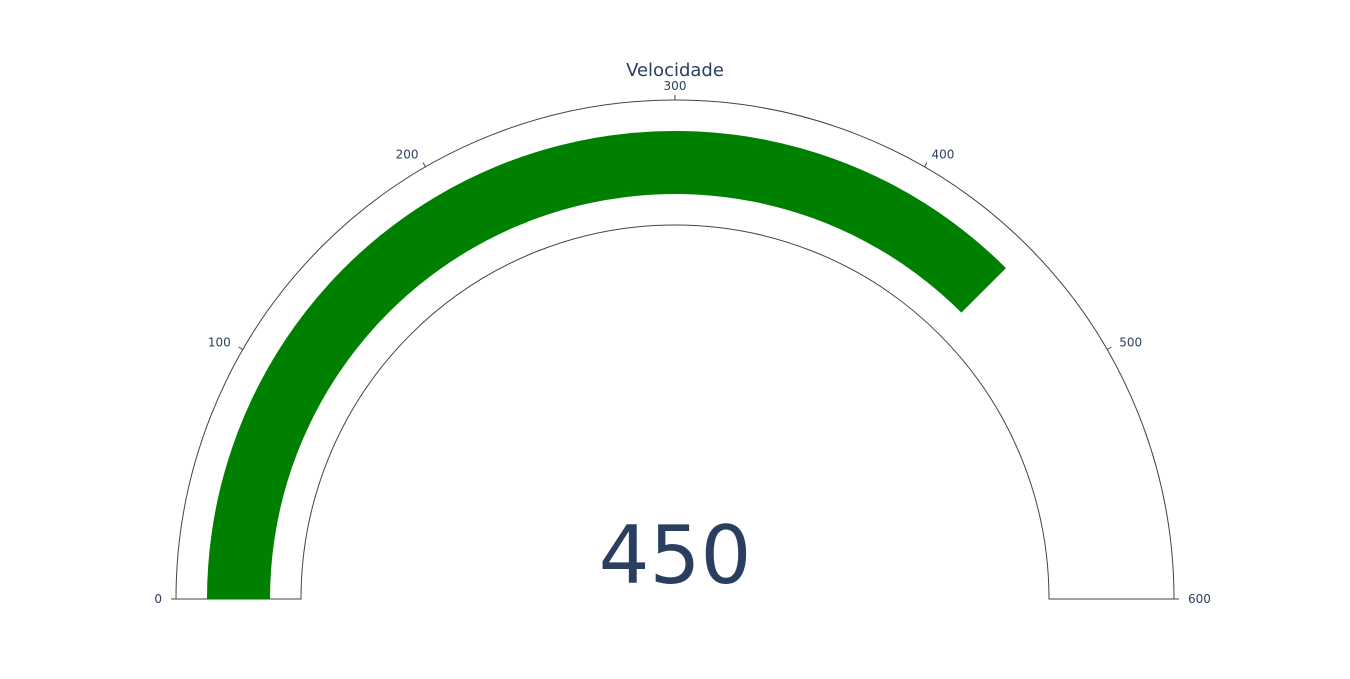 The height and width of the screenshot is (679, 1350). What do you see at coordinates (407, 155) in the screenshot?
I see `gauge-tick-label: 200` at bounding box center [407, 155].